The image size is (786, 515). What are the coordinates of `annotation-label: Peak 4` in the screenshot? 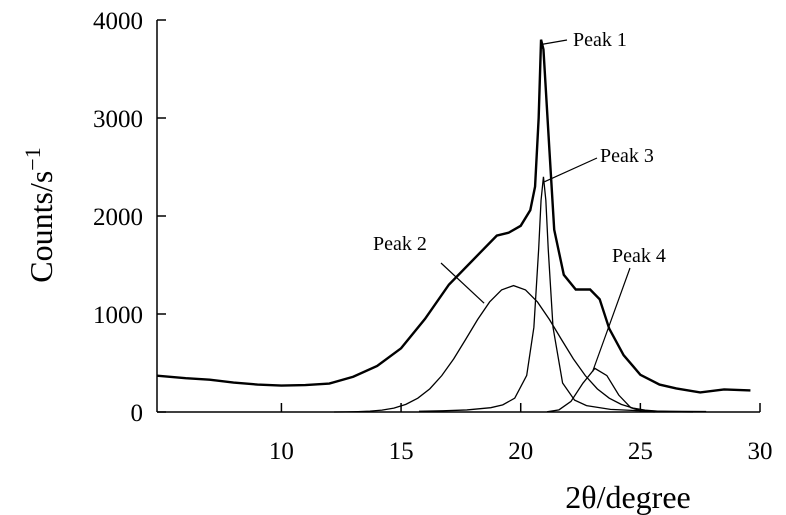 It's located at (639, 256).